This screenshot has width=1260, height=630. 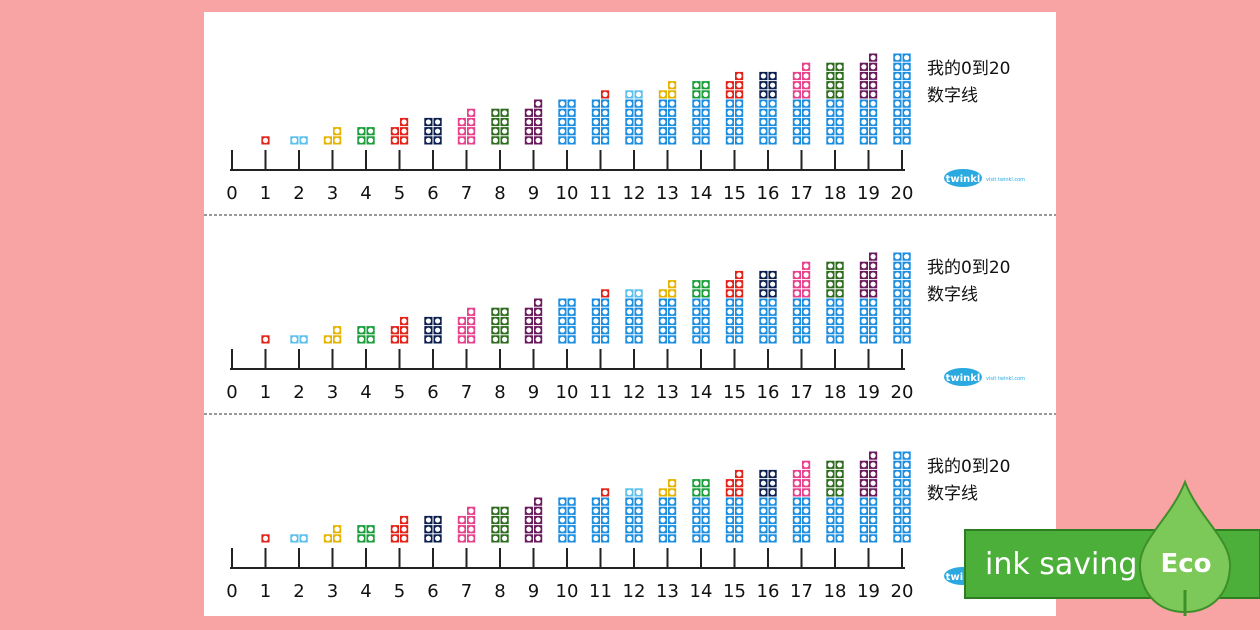 I want to click on badge-label: Eco, so click(x=1185, y=564).